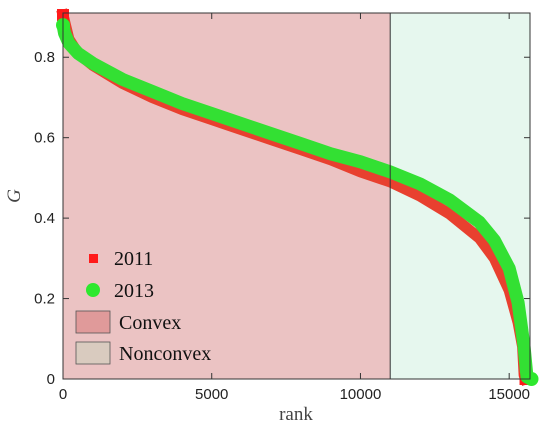  Describe the element at coordinates (133, 259) in the screenshot. I see `legend-label-2011: 2011` at that location.